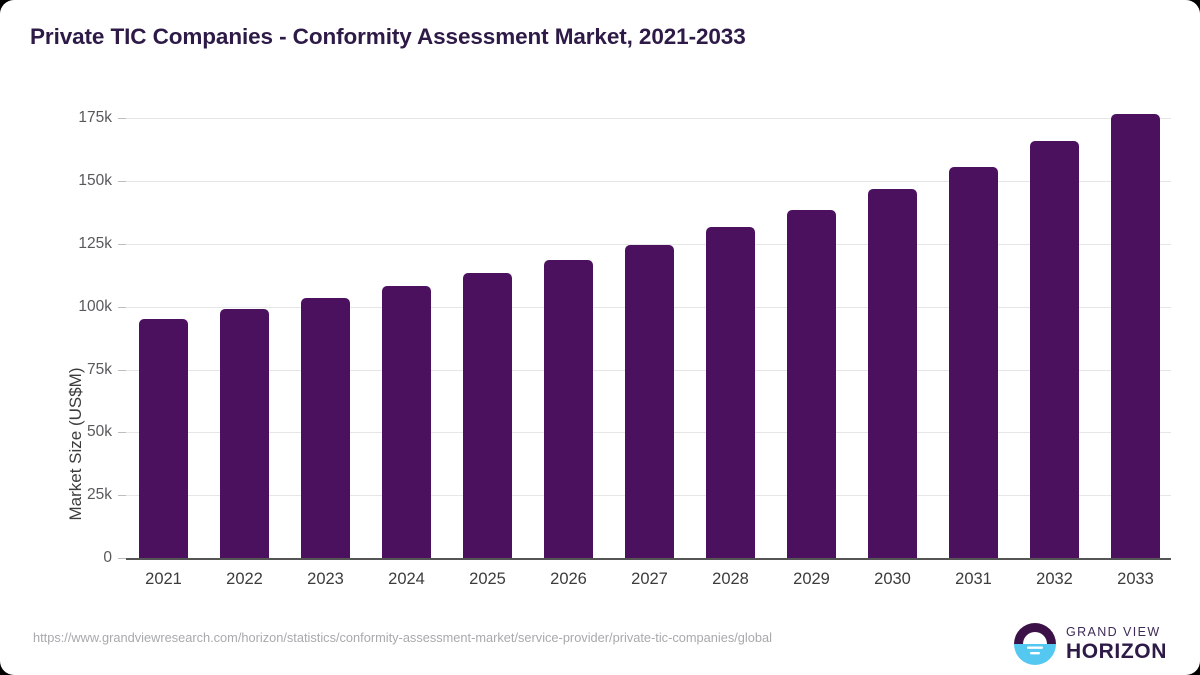 This screenshot has width=1200, height=675. Describe the element at coordinates (163, 438) in the screenshot. I see `bar-2021` at that location.